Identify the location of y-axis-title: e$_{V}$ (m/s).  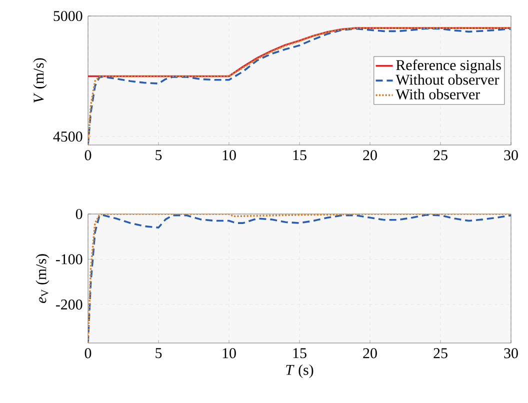
(43, 279).